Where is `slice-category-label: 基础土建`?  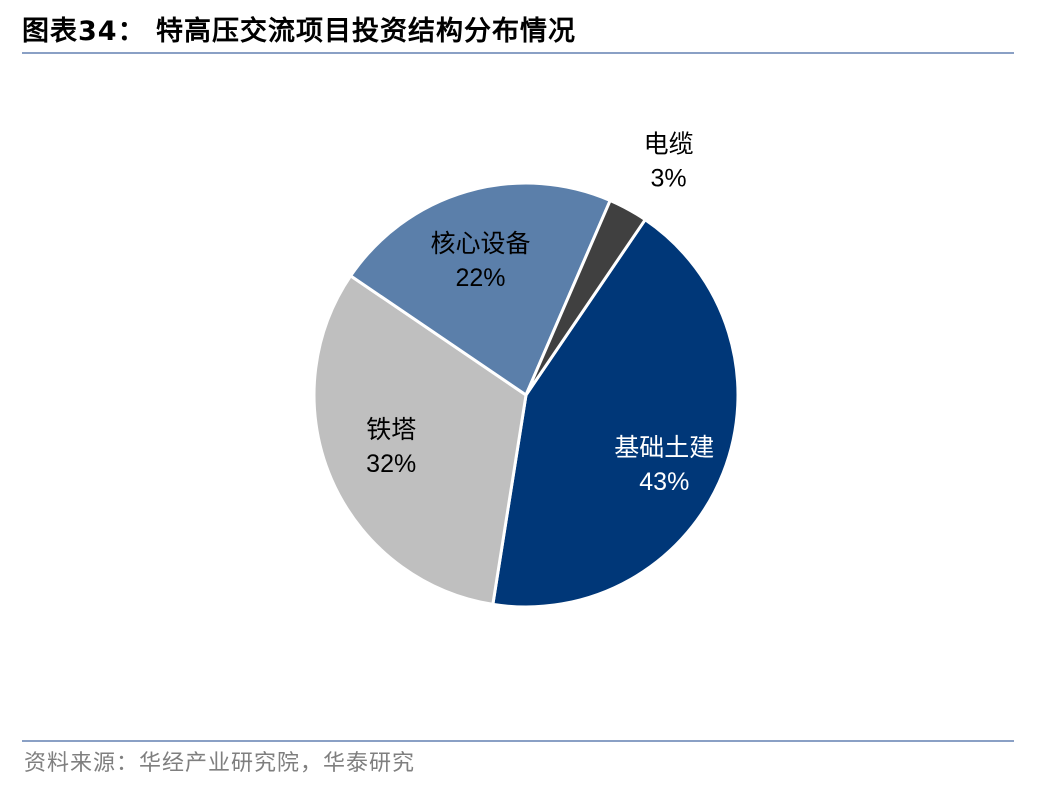 slice-category-label: 基础土建 is located at coordinates (664, 447).